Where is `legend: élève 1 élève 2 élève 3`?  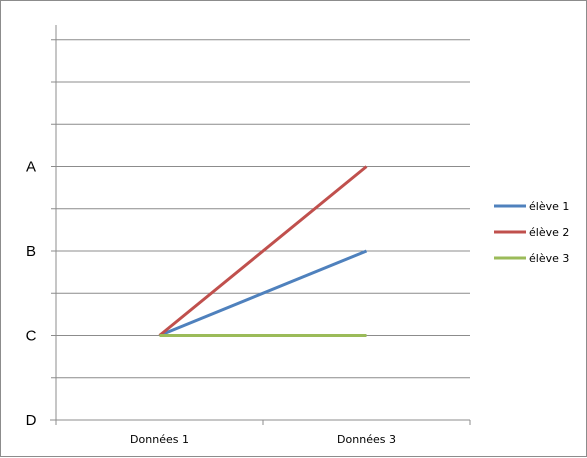 legend: élève 1 élève 2 élève 3 is located at coordinates (531, 232).